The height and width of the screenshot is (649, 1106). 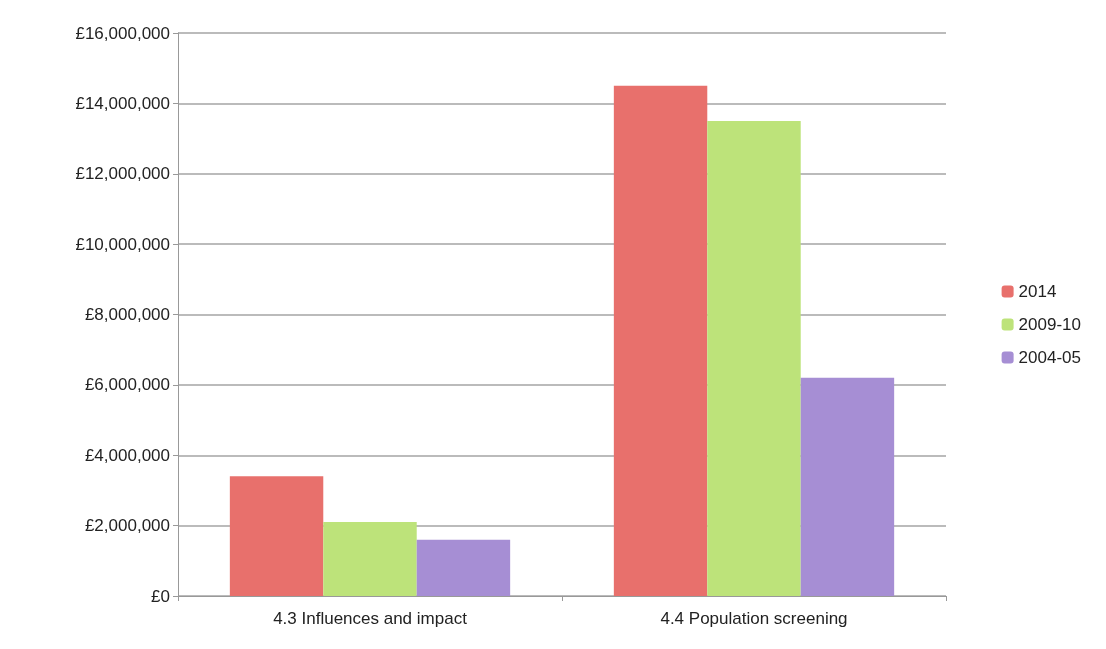 I want to click on y-tick-label: £10,000,000, so click(x=122, y=244).